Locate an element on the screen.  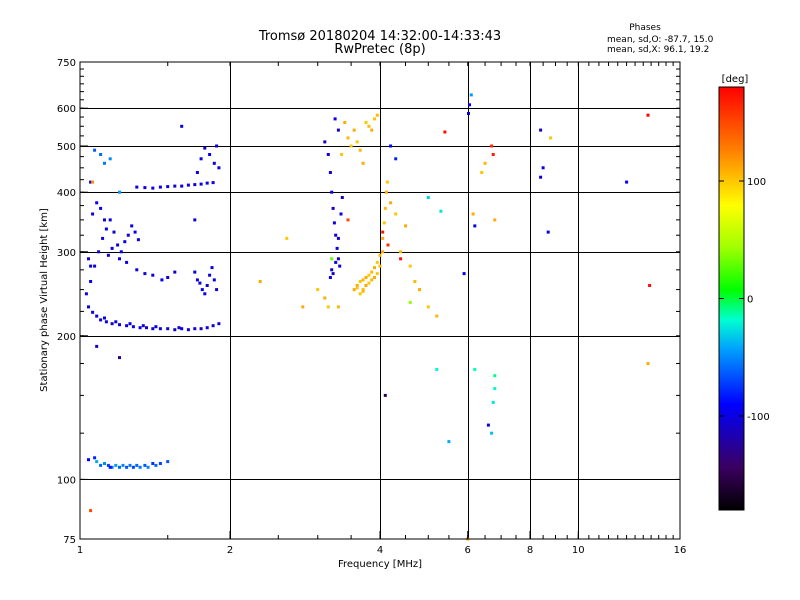
y-axis-label: Stationary phase Virtual Height [km] is located at coordinates (44, 300).